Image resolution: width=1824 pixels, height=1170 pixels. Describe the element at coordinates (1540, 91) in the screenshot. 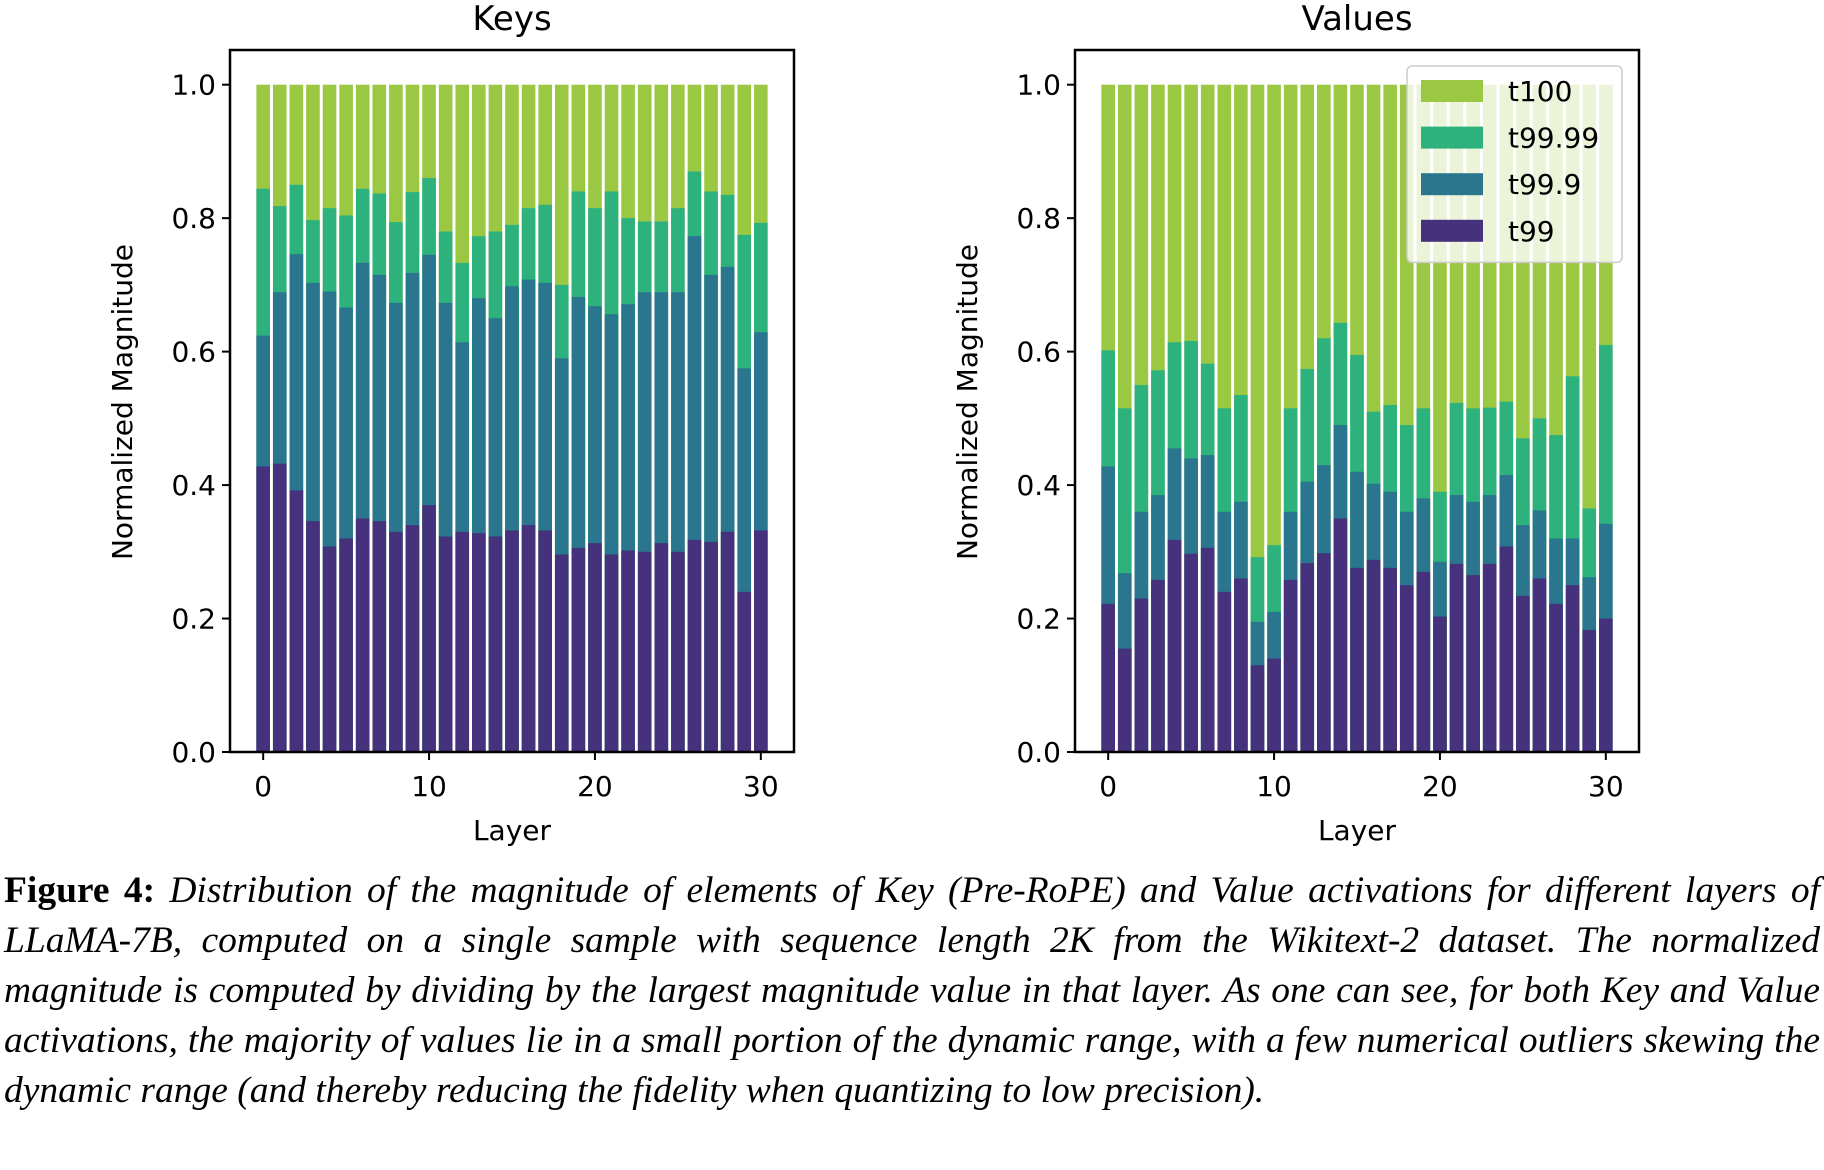

I see `legend-label: t100` at that location.